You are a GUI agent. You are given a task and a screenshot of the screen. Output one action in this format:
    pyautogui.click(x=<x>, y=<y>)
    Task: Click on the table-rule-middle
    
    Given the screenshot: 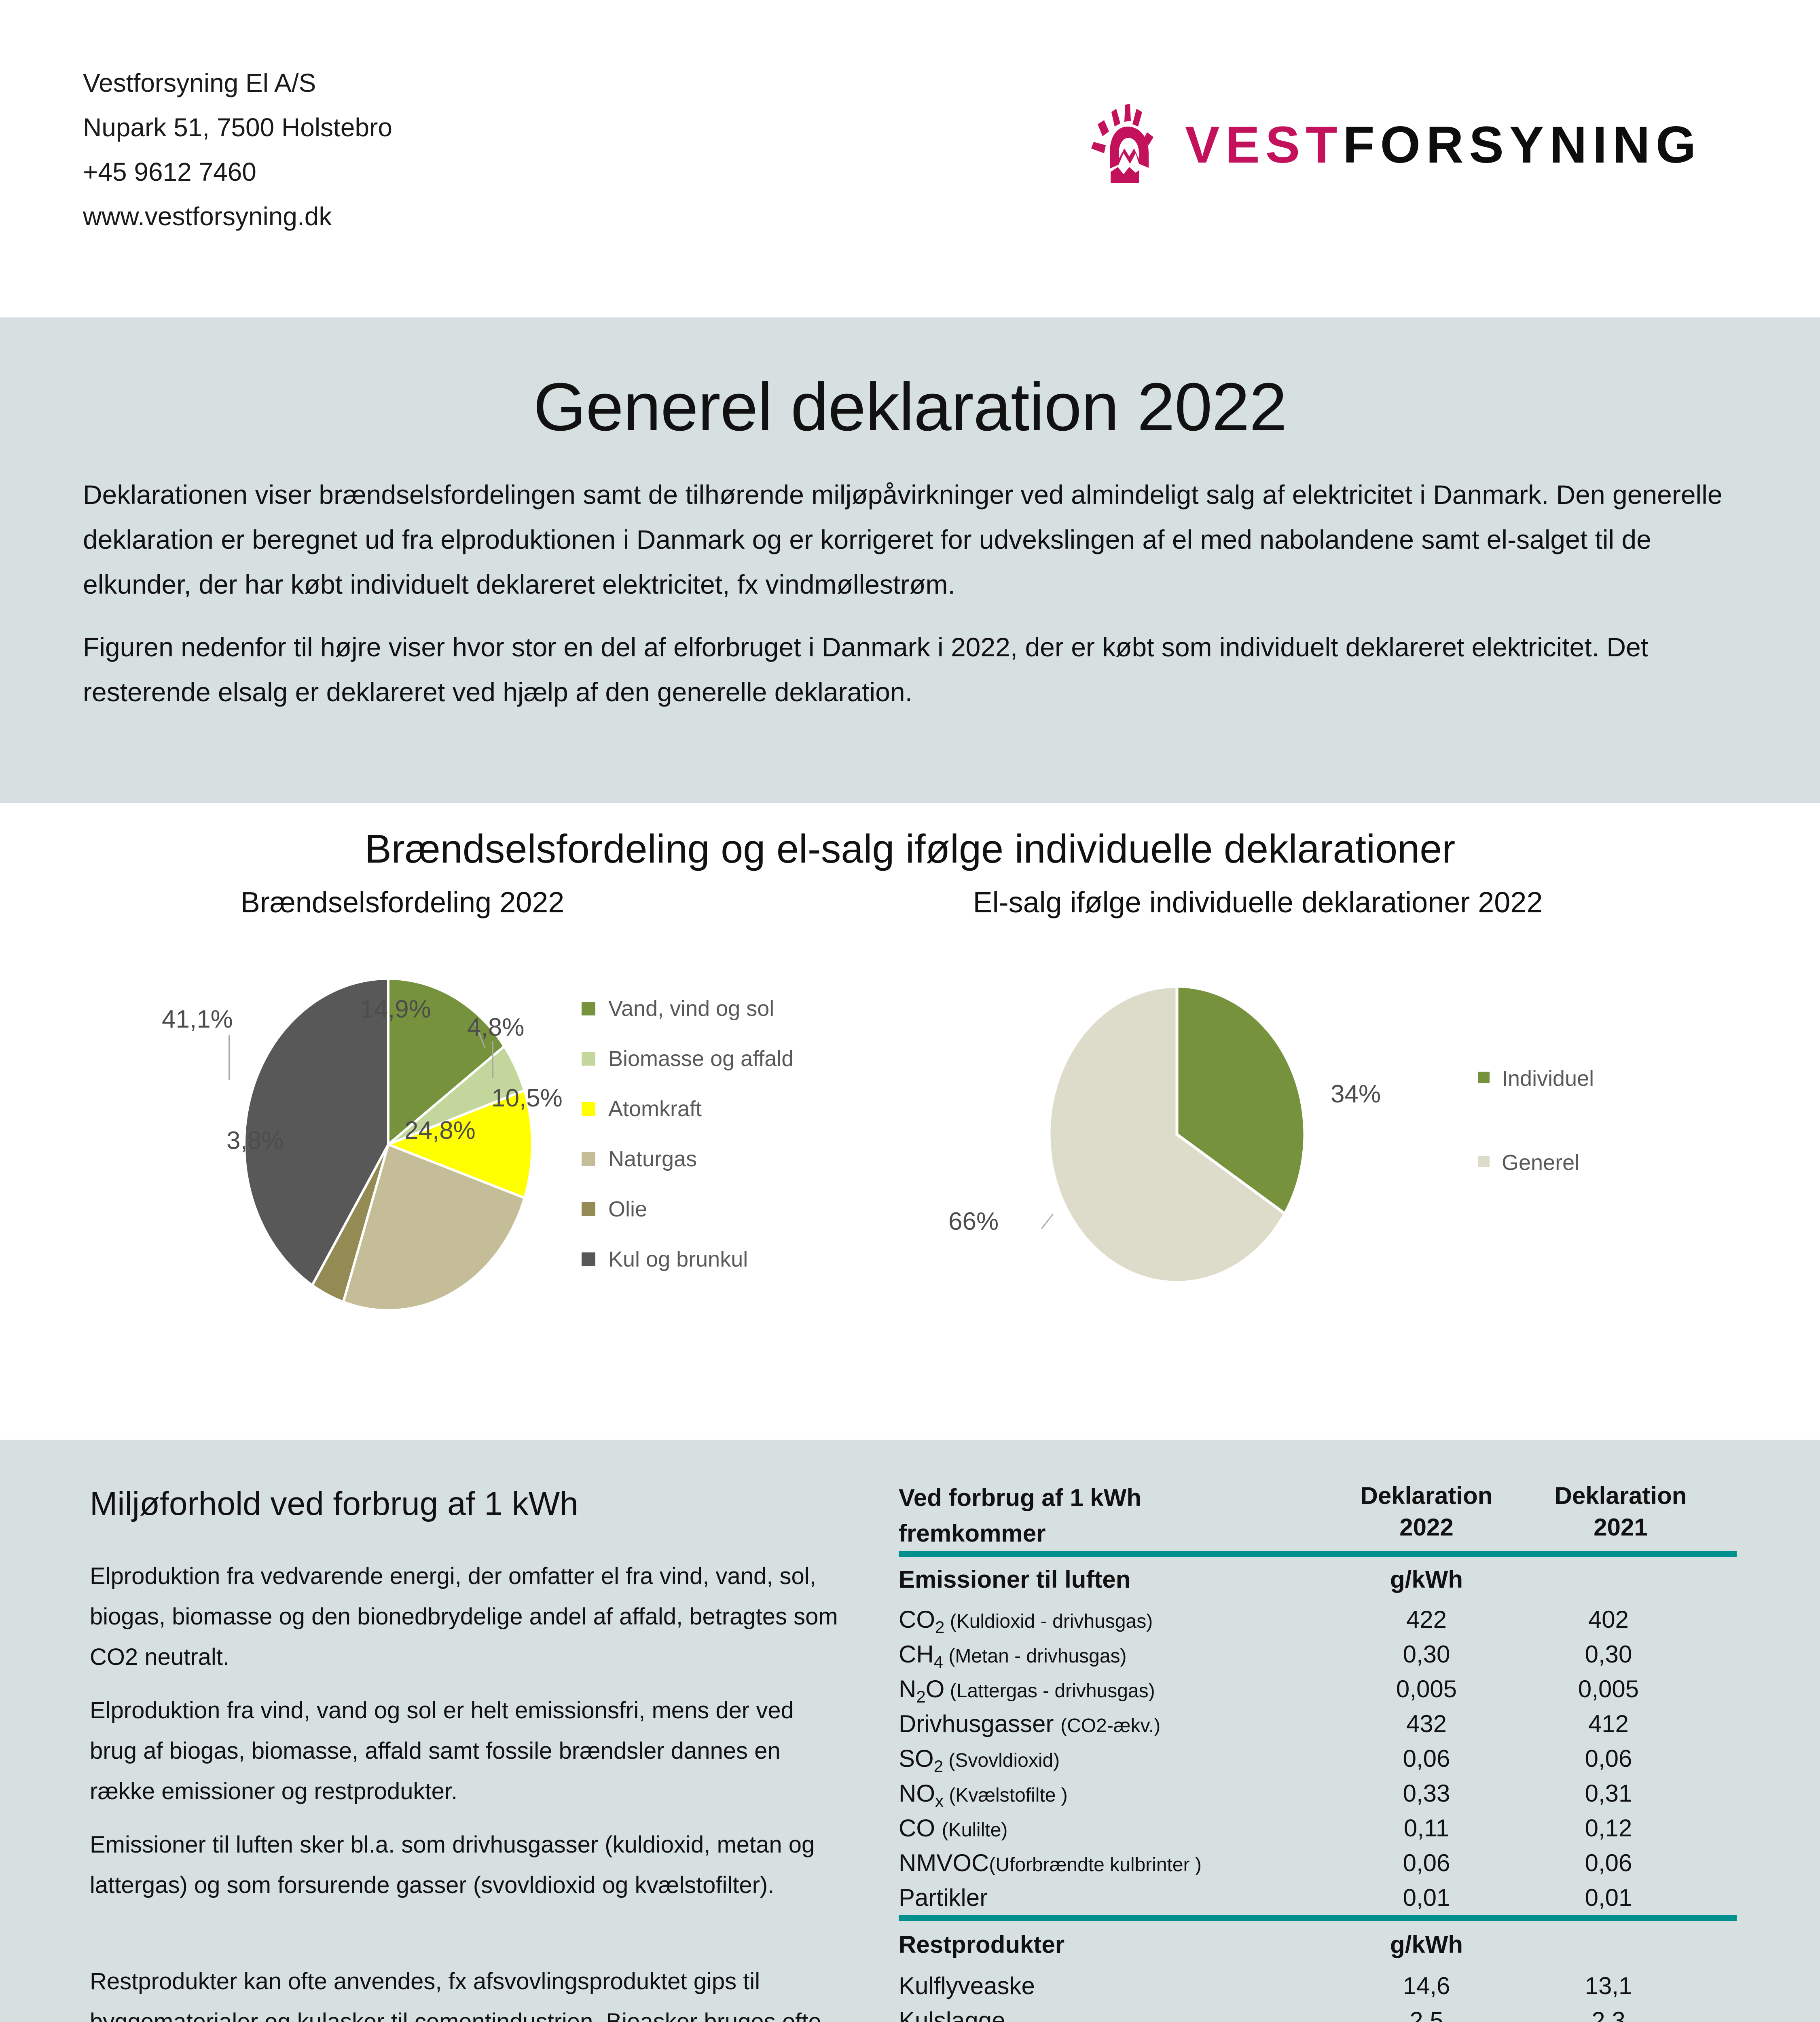 What is the action you would take?
    pyautogui.click(x=1318, y=1918)
    